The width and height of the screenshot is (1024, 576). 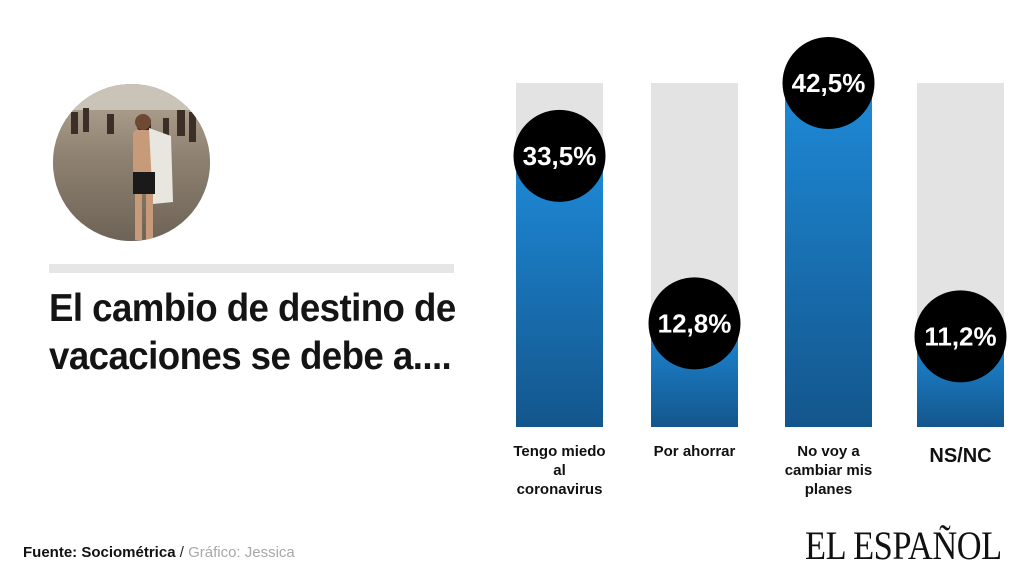 I want to click on category-label-line: al, so click(x=559, y=470).